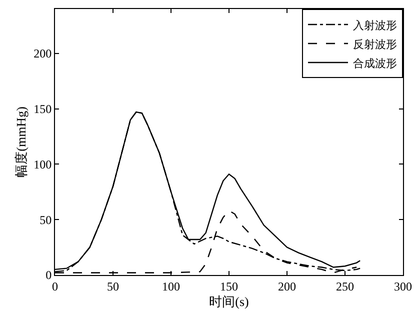  Describe the element at coordinates (403, 286) in the screenshot. I see `x-tick-label: 300` at that location.